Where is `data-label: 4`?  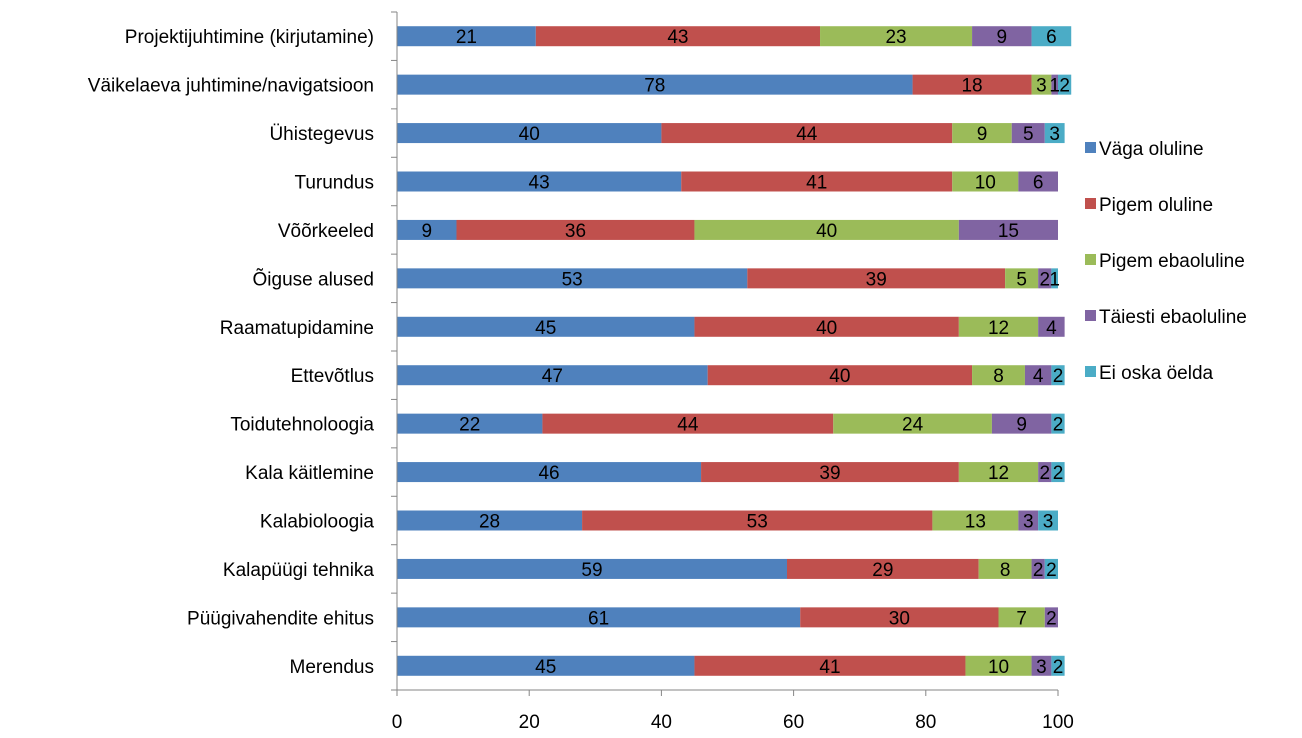
data-label: 4 is located at coordinates (1038, 376).